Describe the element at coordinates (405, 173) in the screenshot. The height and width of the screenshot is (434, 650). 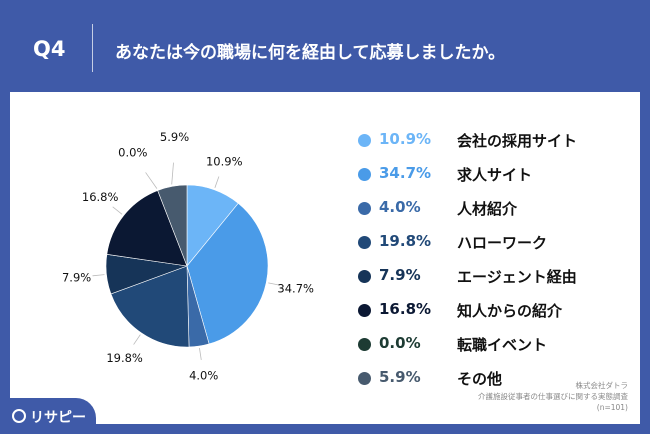
I see `legend-value: 34.7%` at that location.